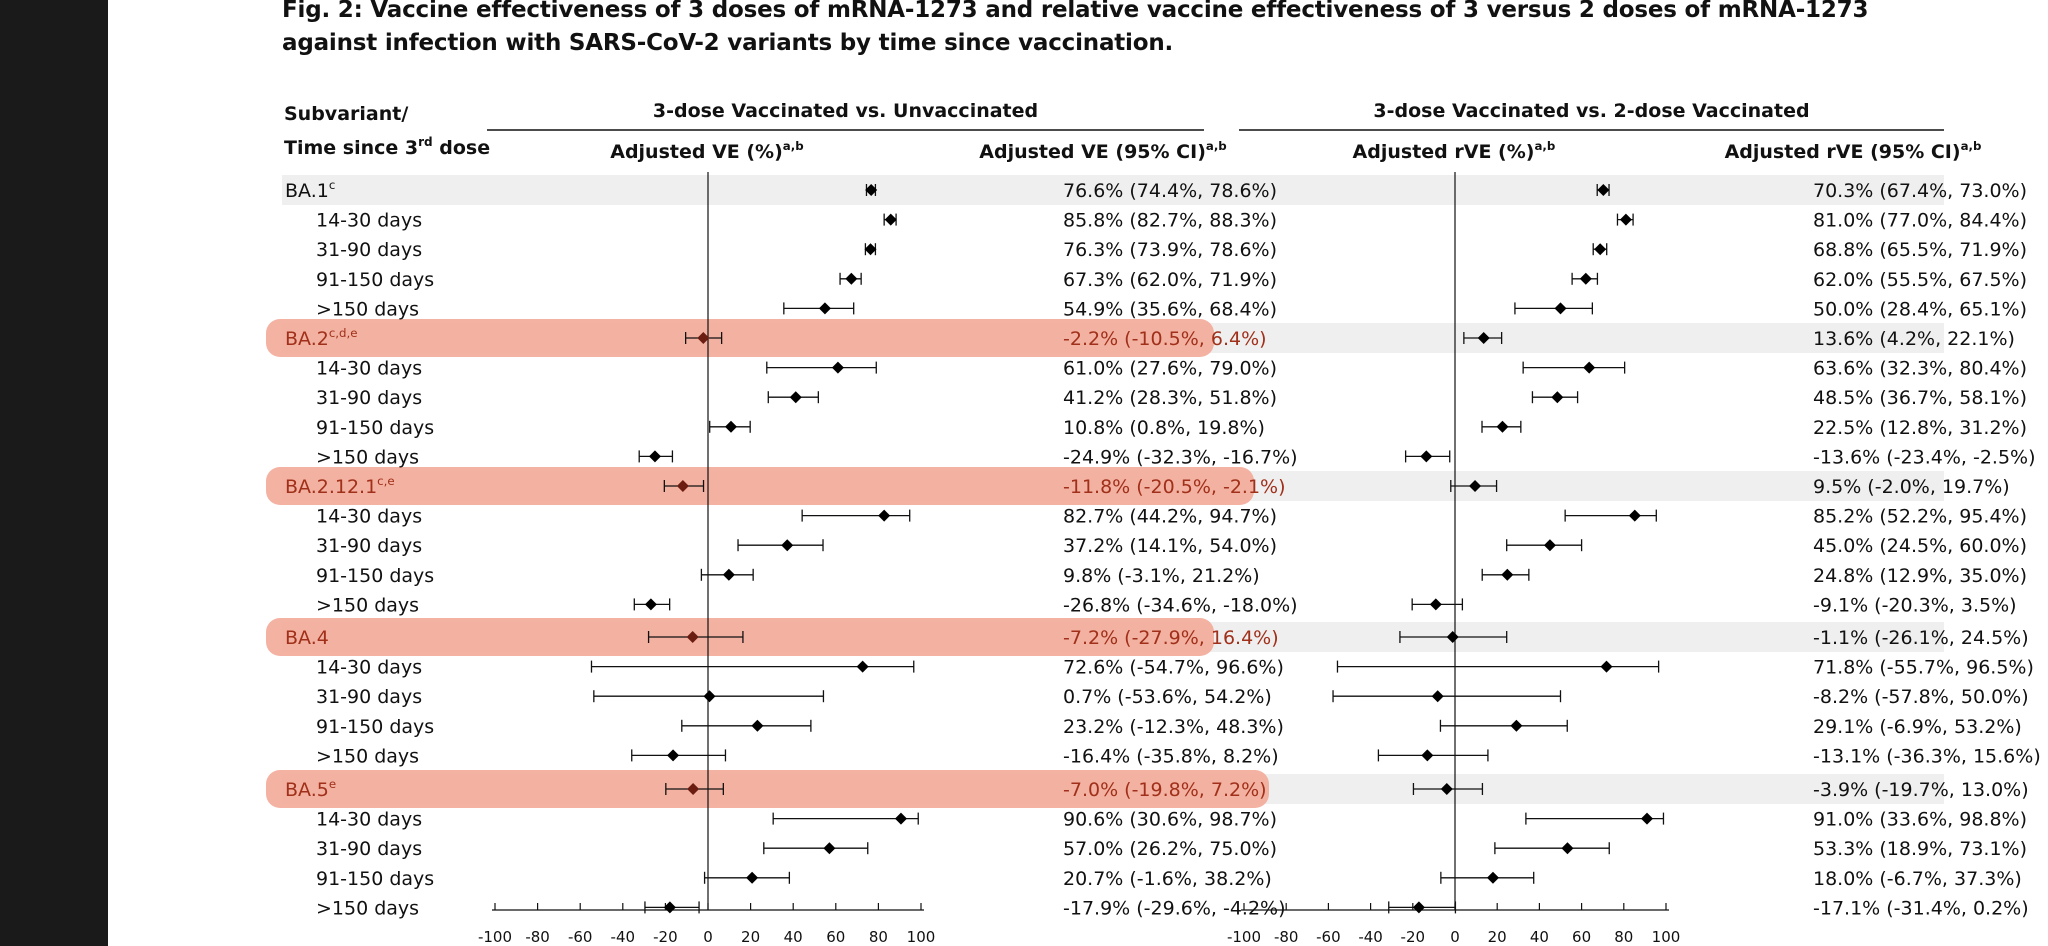 The height and width of the screenshot is (946, 2048). What do you see at coordinates (1920, 250) in the screenshot?
I see `estimate-ci-text: 68.8% (65.5%, 71.9%)` at bounding box center [1920, 250].